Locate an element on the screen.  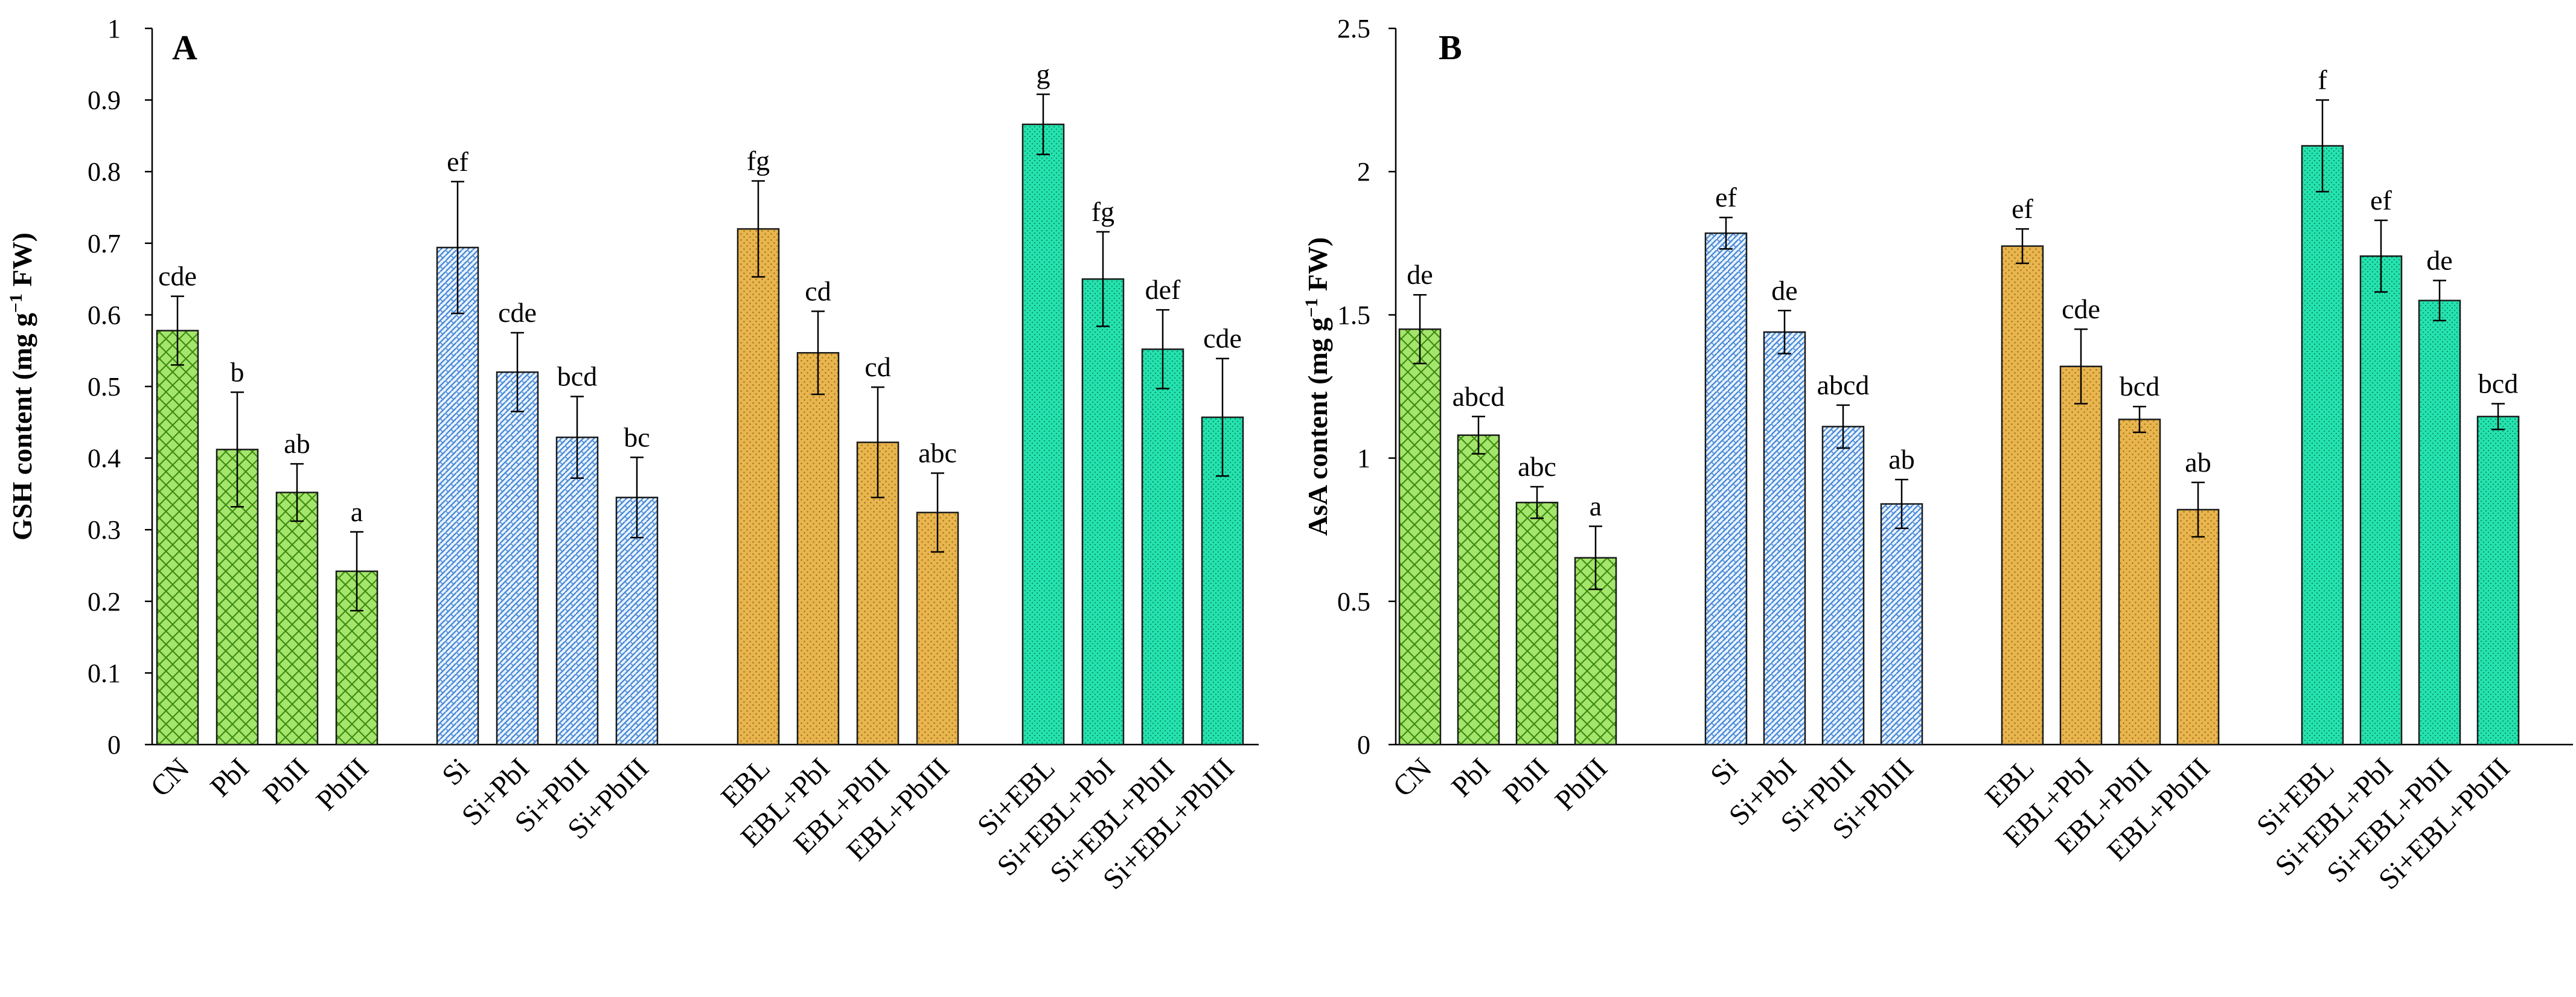
y-tick-label: 1.5 is located at coordinates (1353, 315).